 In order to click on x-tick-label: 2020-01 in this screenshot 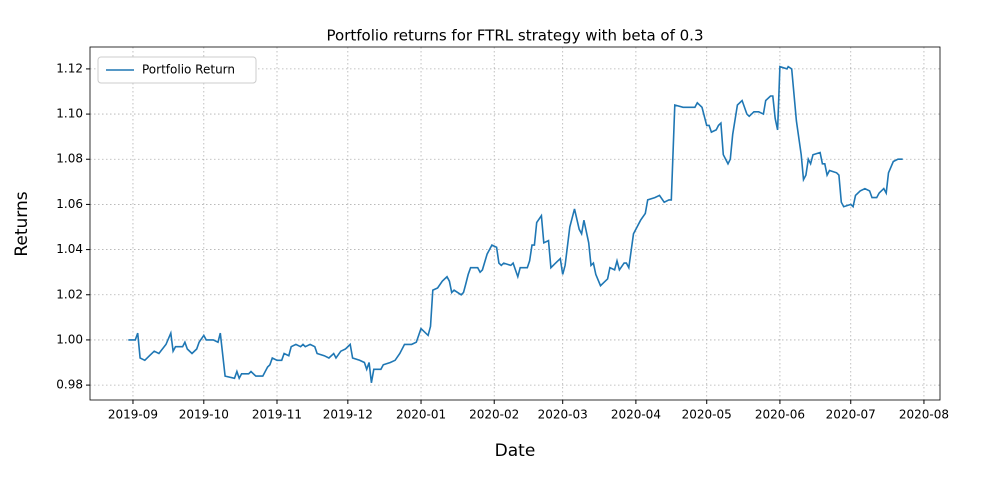, I will do `click(421, 415)`.